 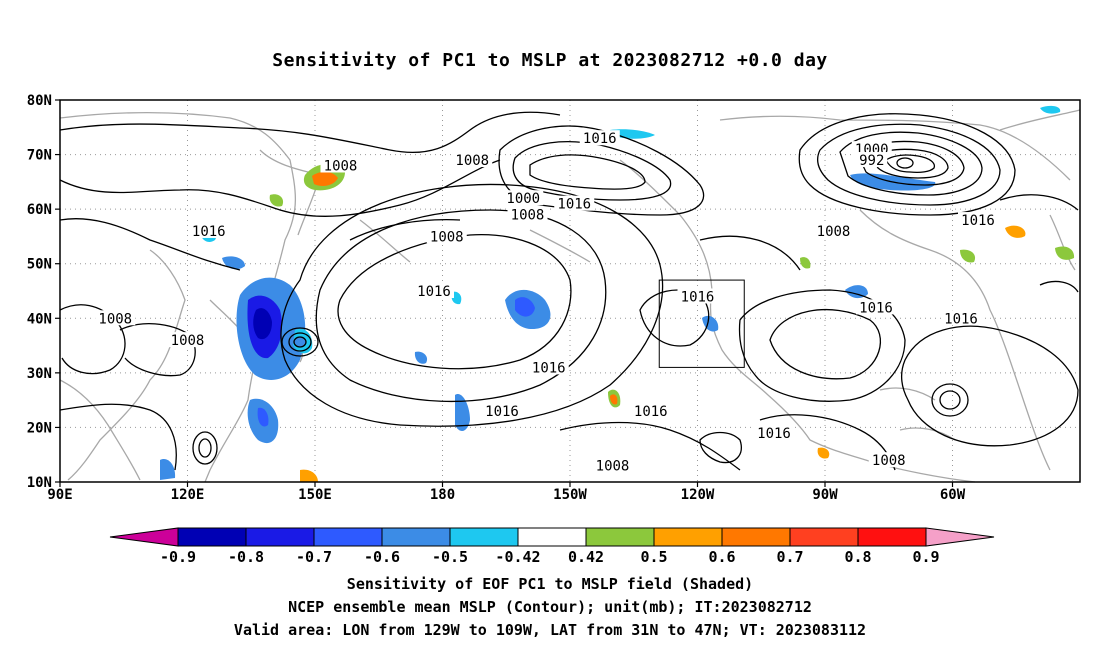 What do you see at coordinates (39, 428) in the screenshot?
I see `lat-tick-label: 20N` at bounding box center [39, 428].